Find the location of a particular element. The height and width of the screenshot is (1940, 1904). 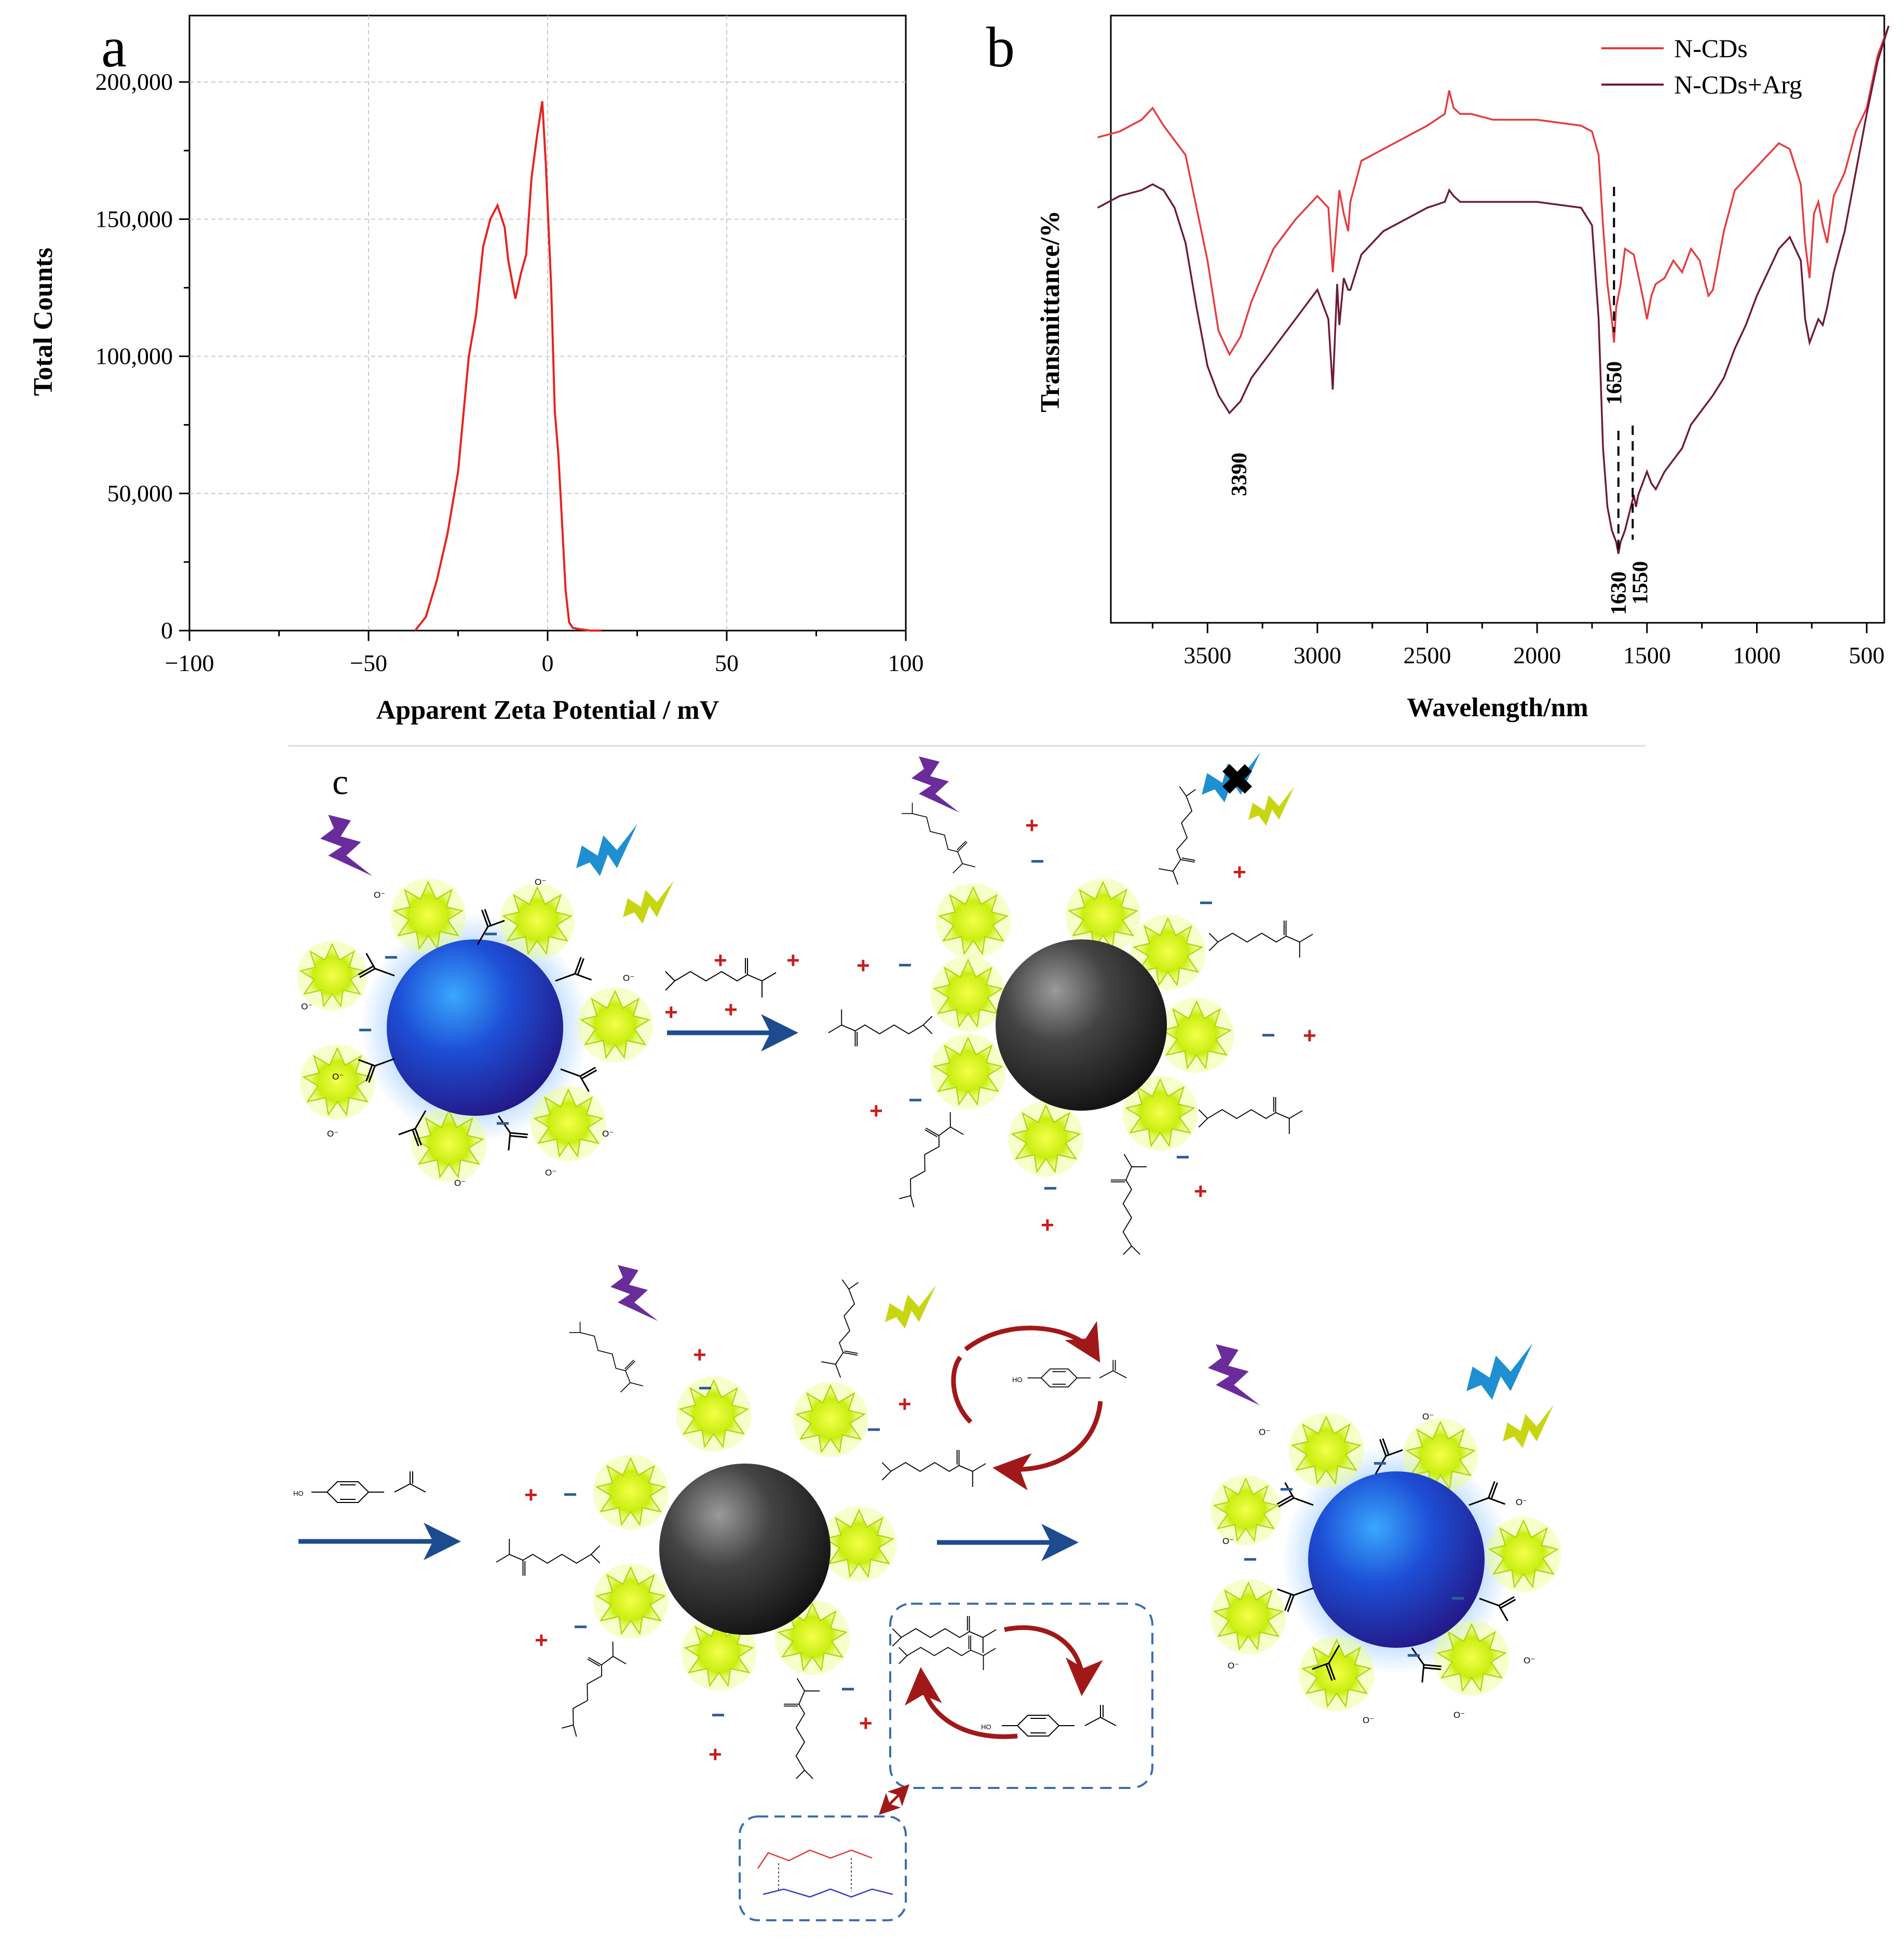

legend-label-n-cds: N-CDs is located at coordinates (1711, 48).